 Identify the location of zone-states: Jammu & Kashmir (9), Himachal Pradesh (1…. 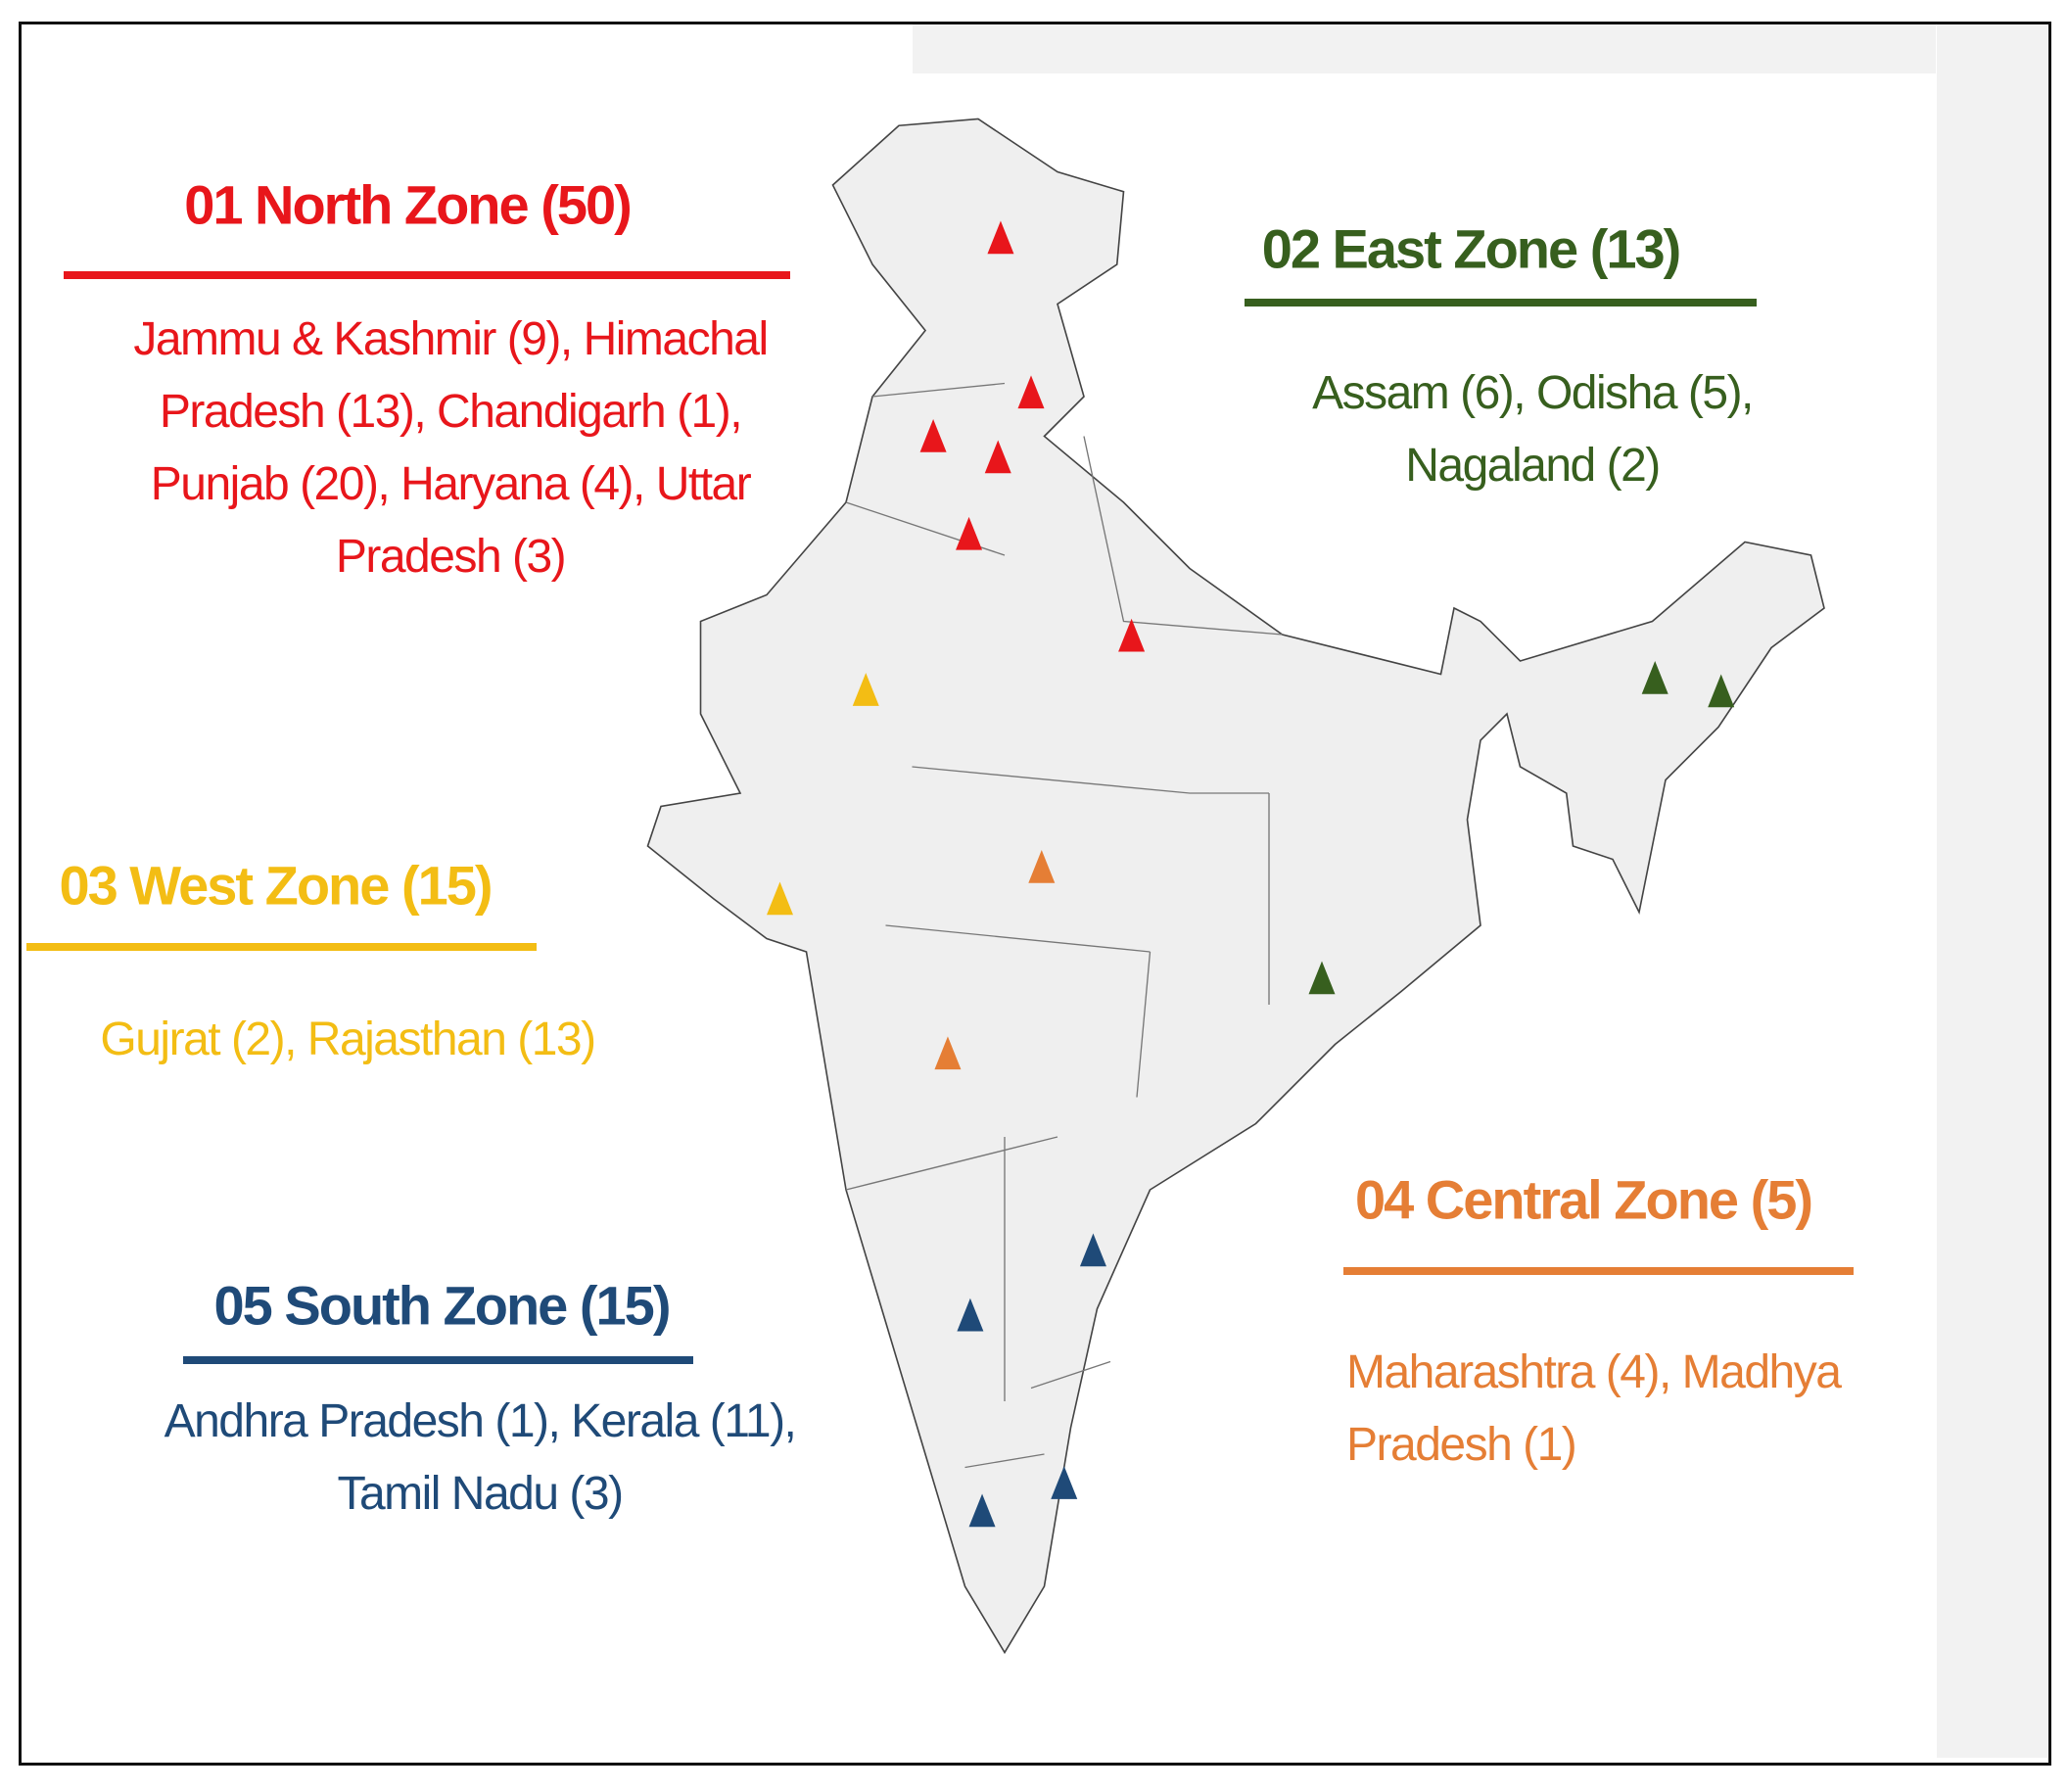
(451, 448).